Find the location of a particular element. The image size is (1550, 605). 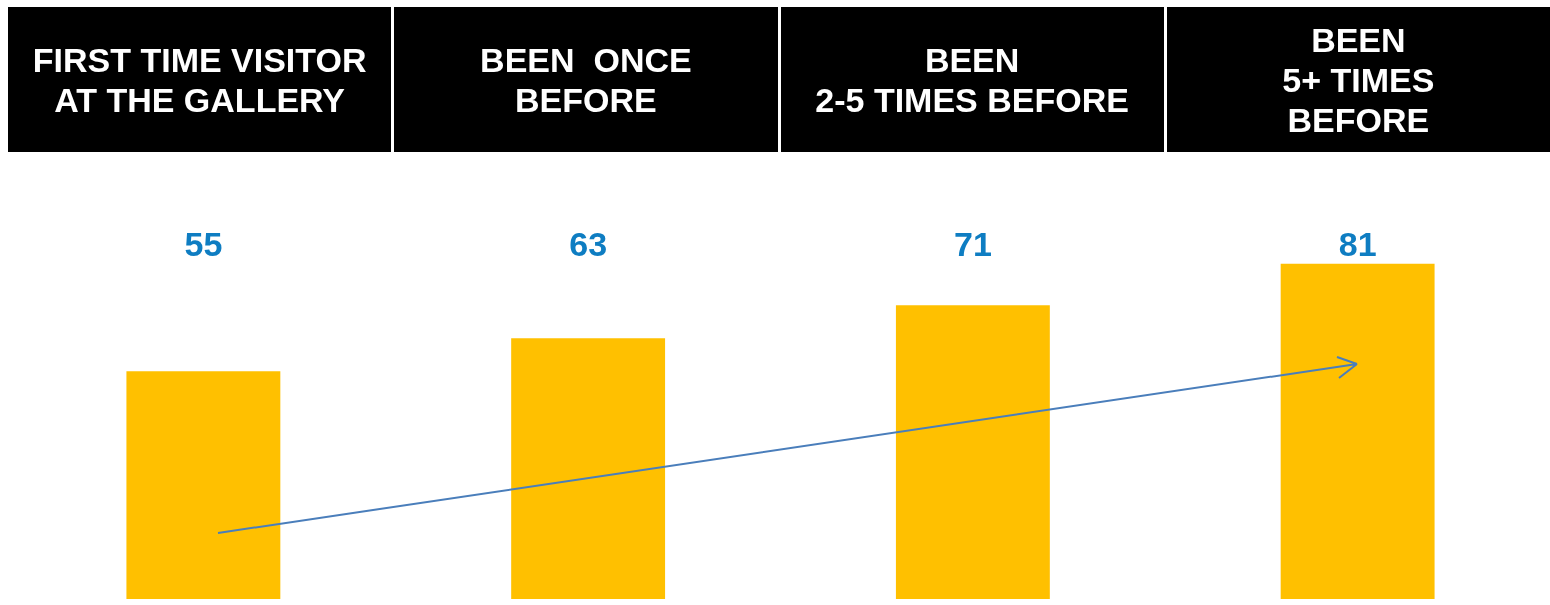

x-tick-label: BEEN ONCE BEFORE is located at coordinates (586, 79).